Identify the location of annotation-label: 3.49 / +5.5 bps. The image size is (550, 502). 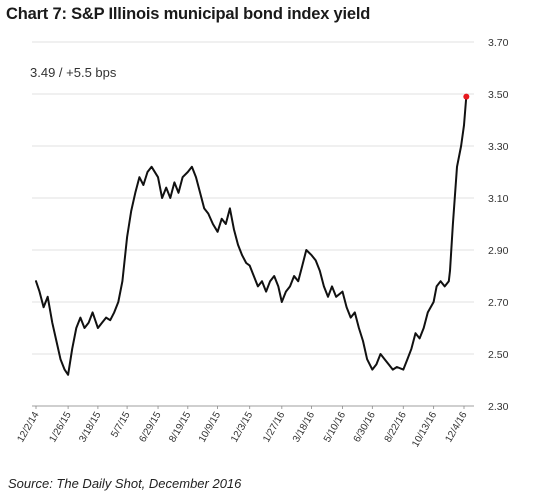
(73, 72).